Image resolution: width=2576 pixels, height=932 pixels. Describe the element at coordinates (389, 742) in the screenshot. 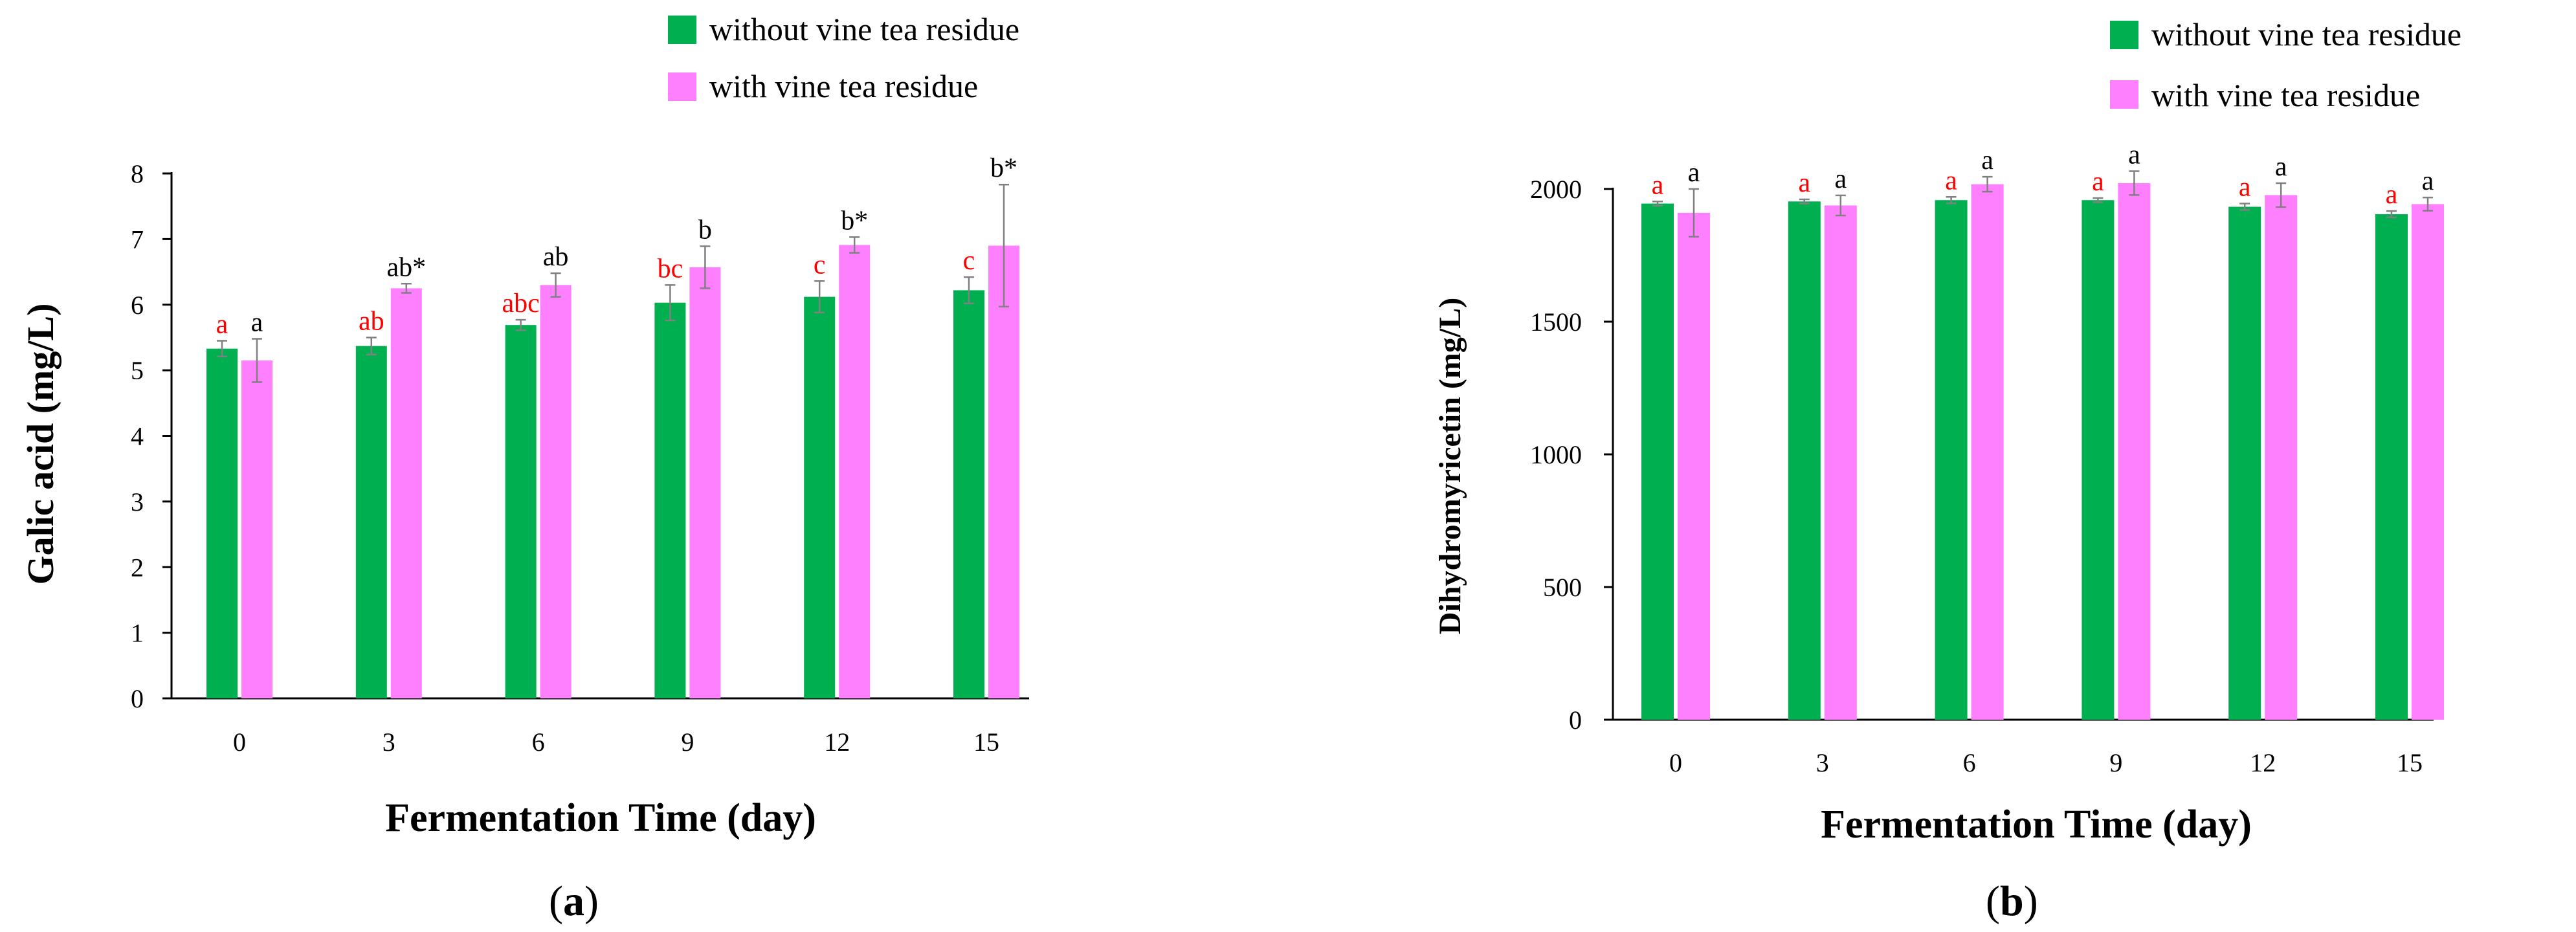

I see `x-tick-label-a: 3` at that location.